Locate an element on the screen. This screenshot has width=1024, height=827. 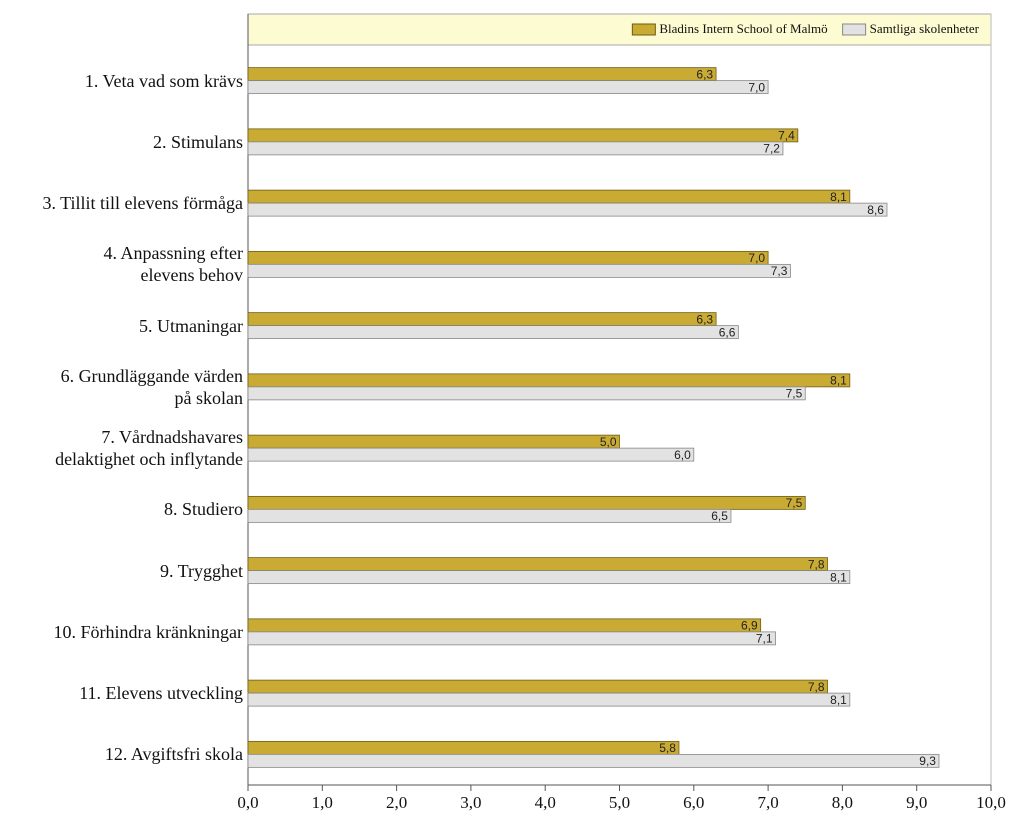
value-label: 6,0 is located at coordinates (682, 455).